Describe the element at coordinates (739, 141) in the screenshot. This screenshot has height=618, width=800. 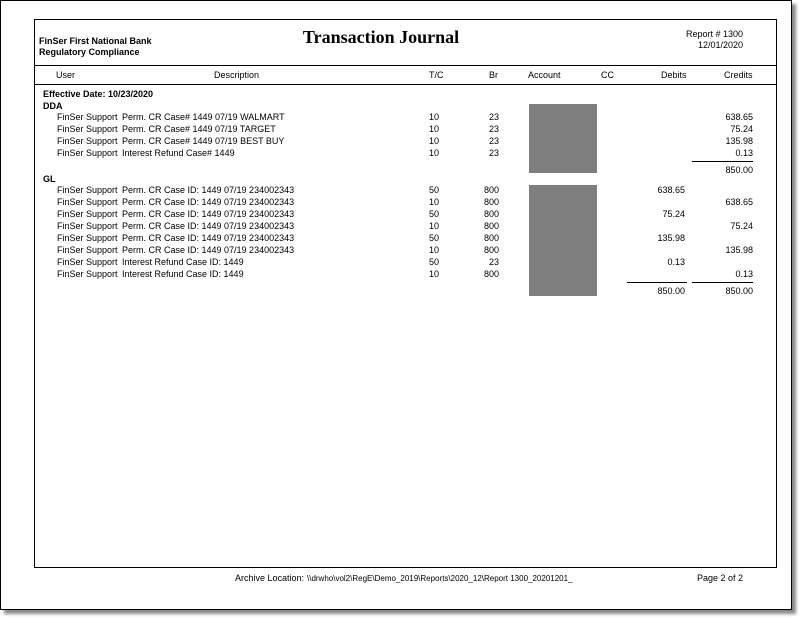
I see `row-credit: 135.98` at that location.